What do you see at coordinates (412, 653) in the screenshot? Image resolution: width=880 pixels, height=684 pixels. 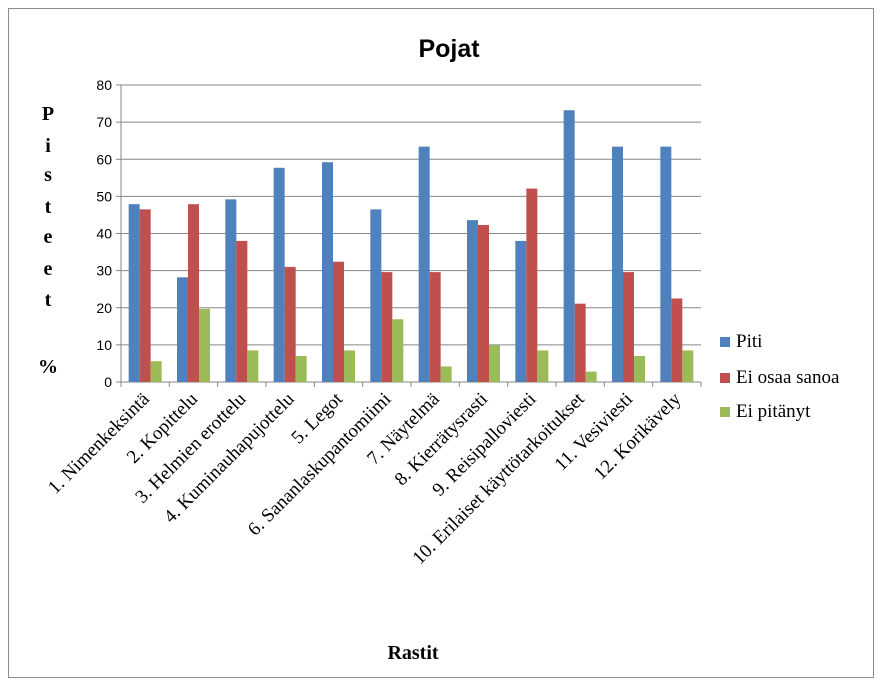 I see `x-axis-title: Rastit` at bounding box center [412, 653].